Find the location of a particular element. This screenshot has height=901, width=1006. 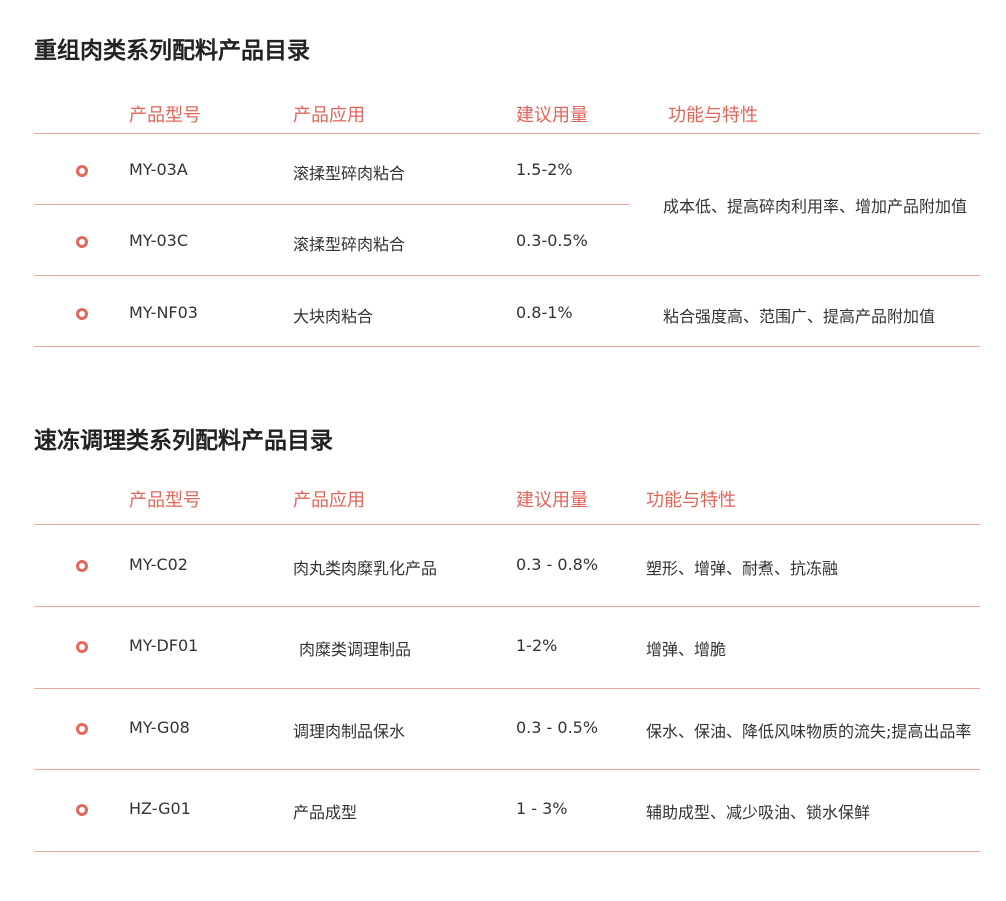

cell-features: 粘合强度高、范围广、提高产品附加值 is located at coordinates (799, 316).